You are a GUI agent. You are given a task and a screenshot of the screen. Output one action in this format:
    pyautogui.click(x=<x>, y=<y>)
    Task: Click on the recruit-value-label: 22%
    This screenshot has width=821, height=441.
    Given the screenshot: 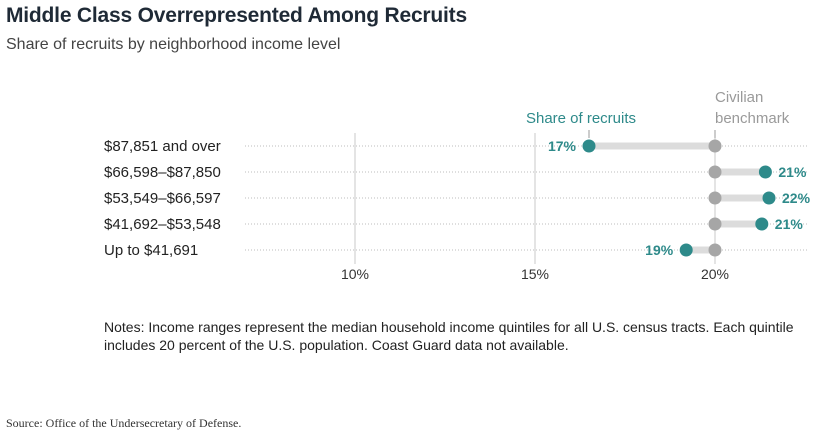 What is the action you would take?
    pyautogui.click(x=796, y=198)
    